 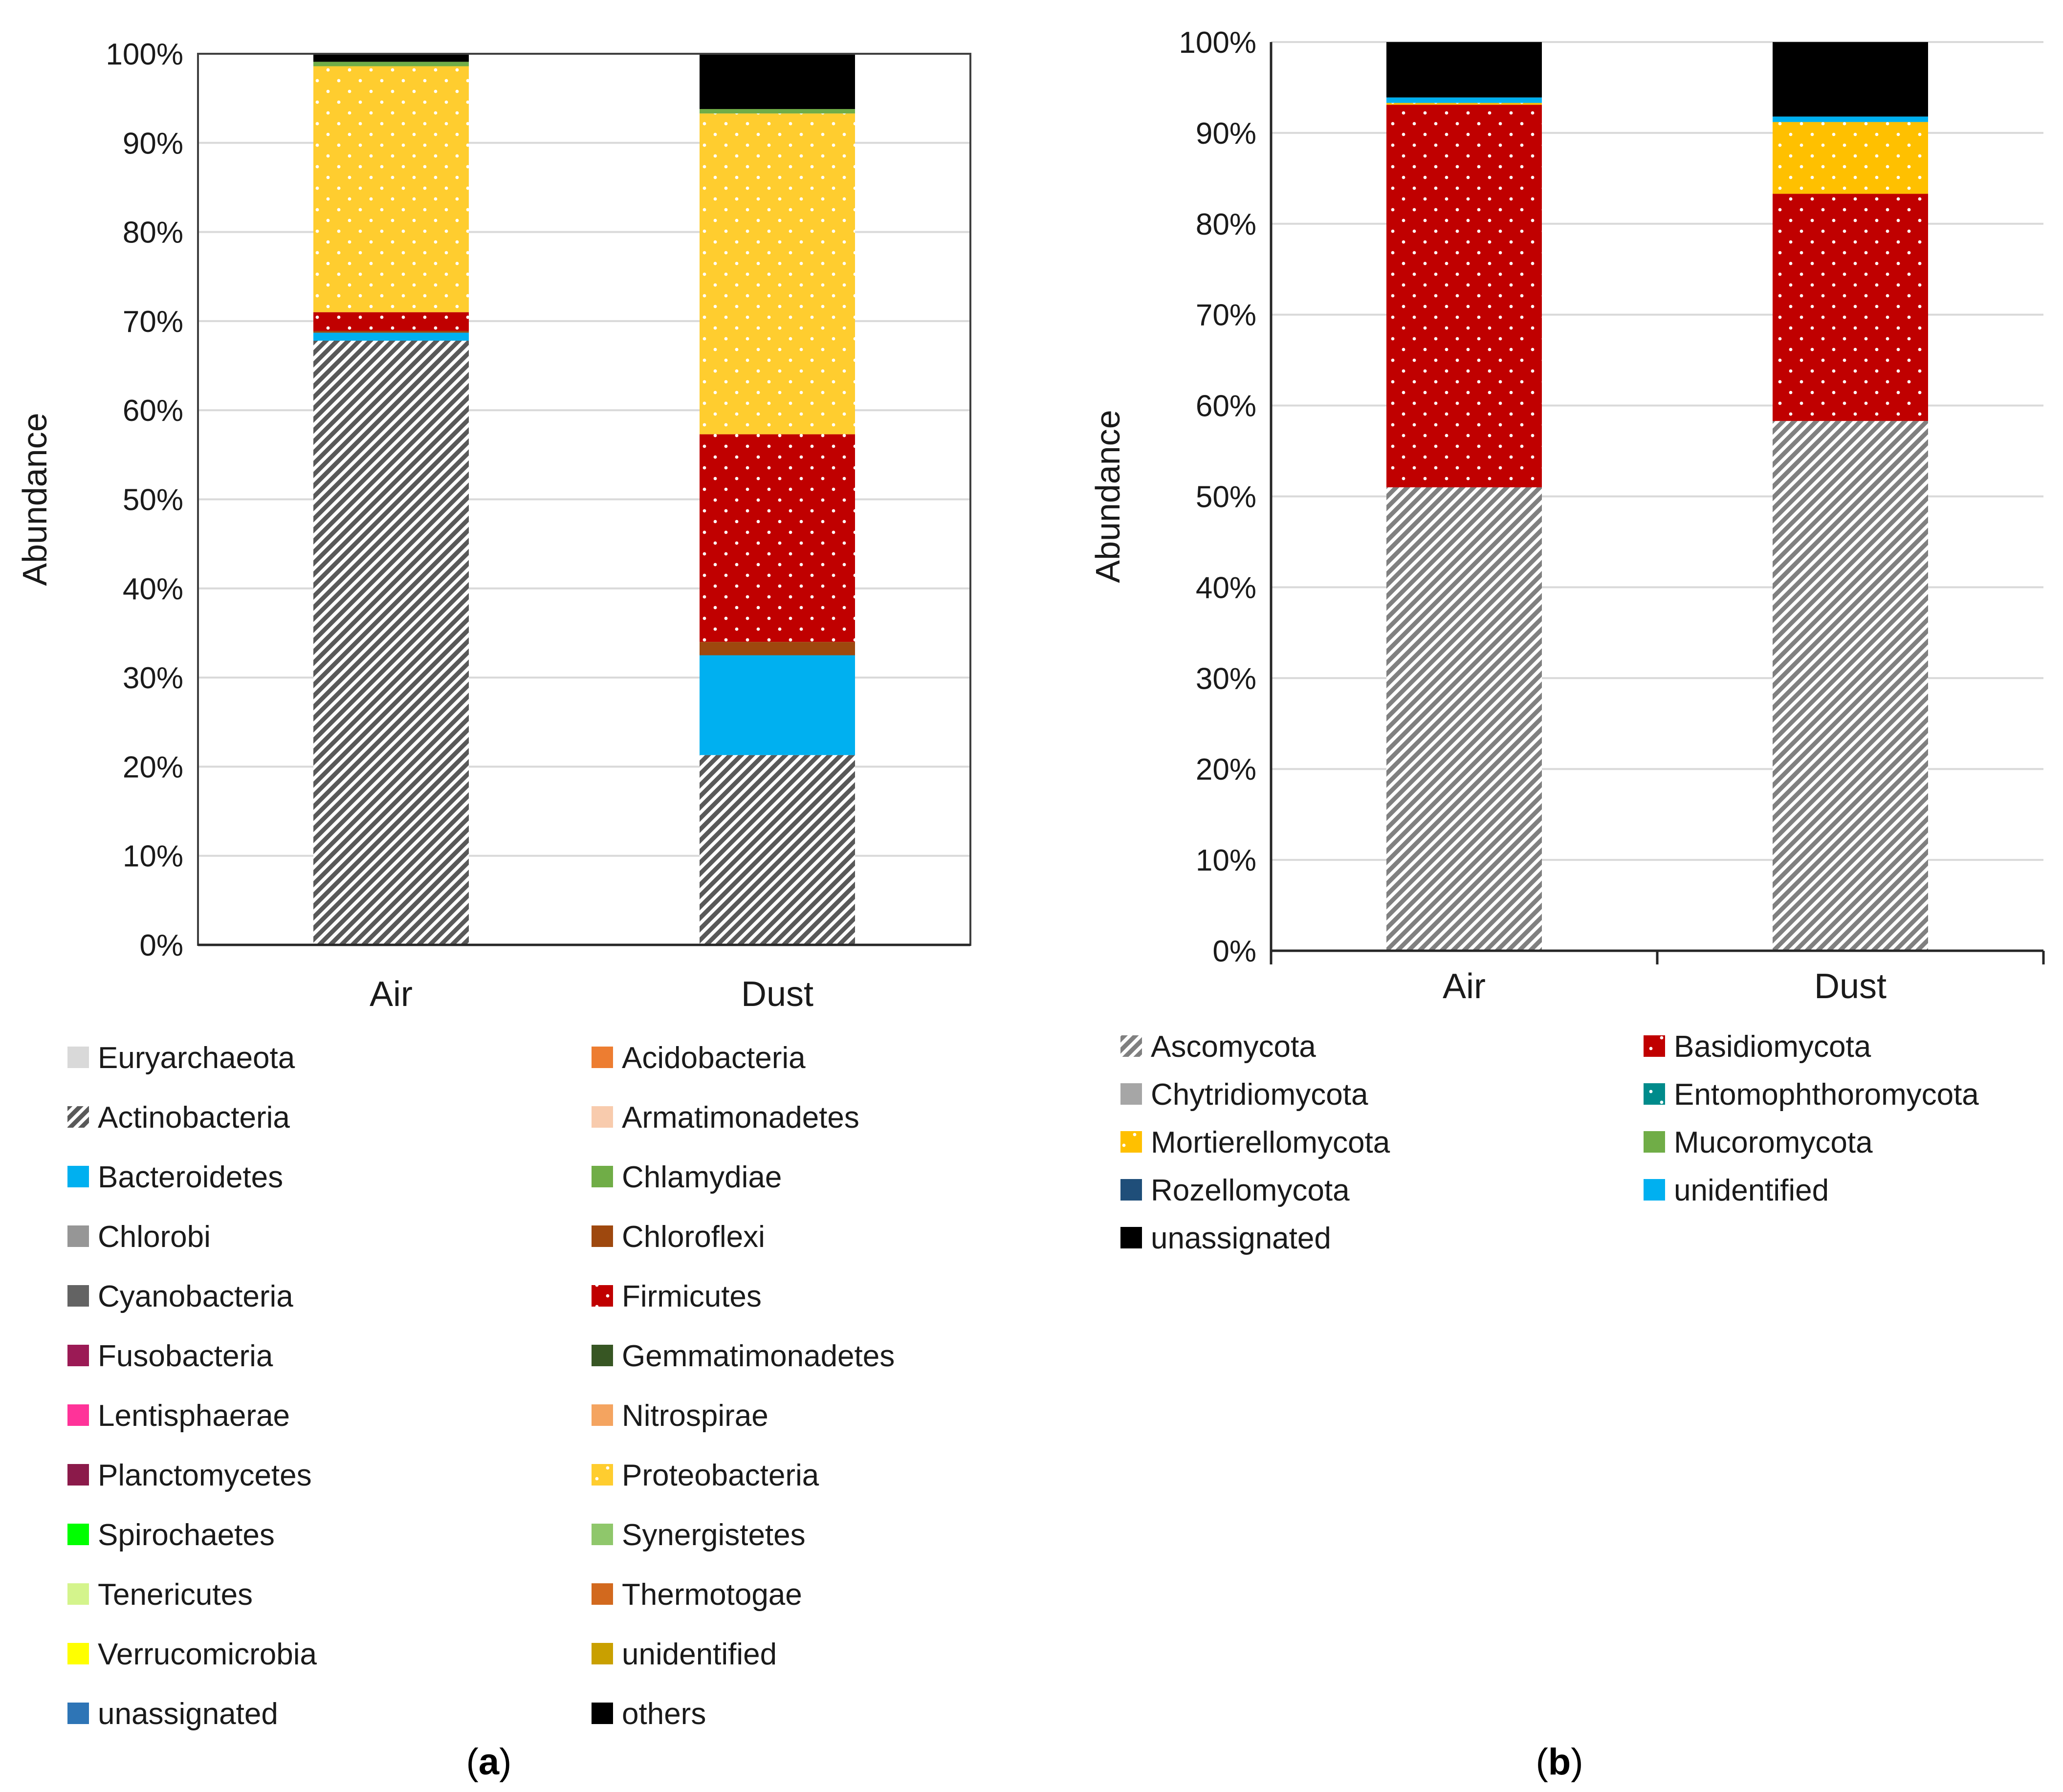 What do you see at coordinates (777, 81) in the screenshot?
I see `bar-segment-others-dust` at bounding box center [777, 81].